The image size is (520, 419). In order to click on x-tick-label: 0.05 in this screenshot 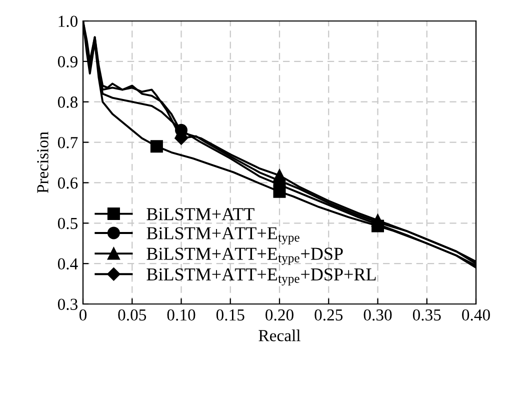, I will do `click(132, 315)`.